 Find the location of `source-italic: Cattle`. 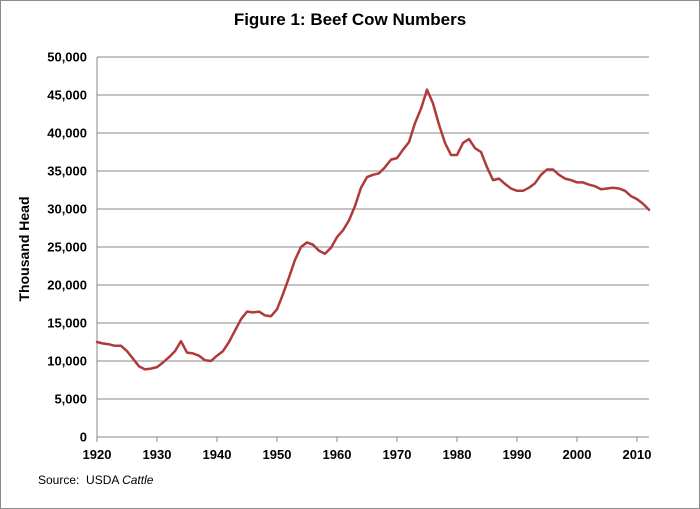

source-italic: Cattle is located at coordinates (138, 480).